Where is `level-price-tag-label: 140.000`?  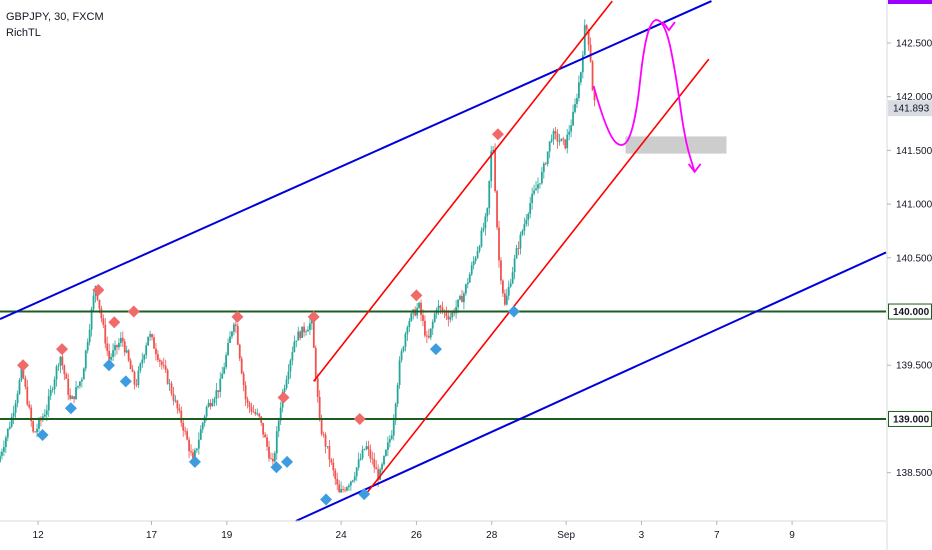
level-price-tag-label: 140.000 is located at coordinates (911, 312).